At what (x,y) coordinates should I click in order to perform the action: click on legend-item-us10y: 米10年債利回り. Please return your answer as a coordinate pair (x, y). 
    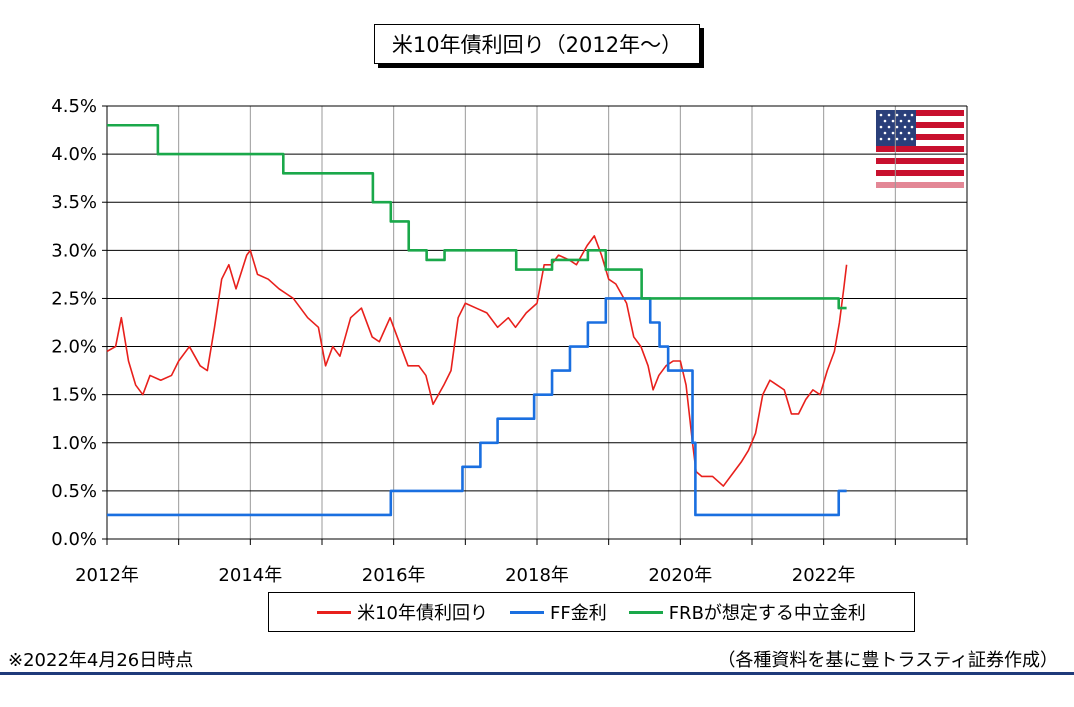
    Looking at the image, I should click on (402, 612).